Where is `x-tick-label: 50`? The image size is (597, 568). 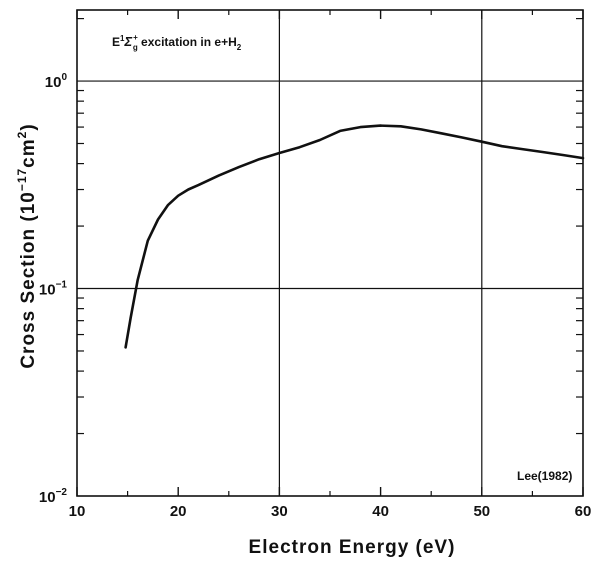 x-tick-label: 50 is located at coordinates (481, 511).